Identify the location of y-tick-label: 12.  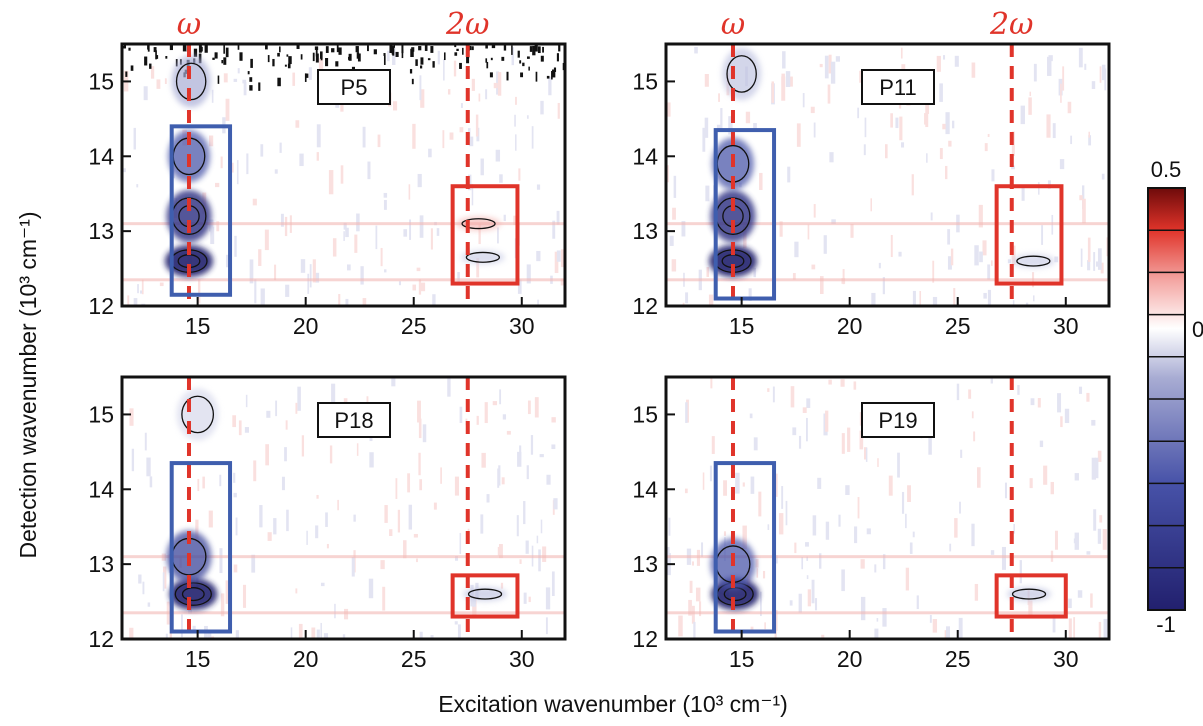
(645, 639).